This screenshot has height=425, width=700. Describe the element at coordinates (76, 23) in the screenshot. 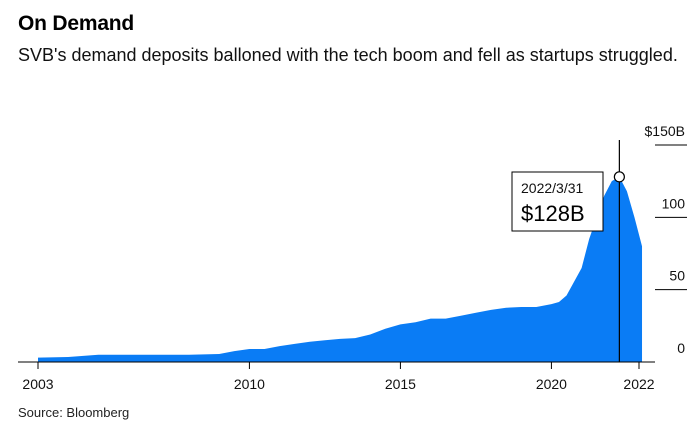

I see `chart-title: On Demand` at that location.